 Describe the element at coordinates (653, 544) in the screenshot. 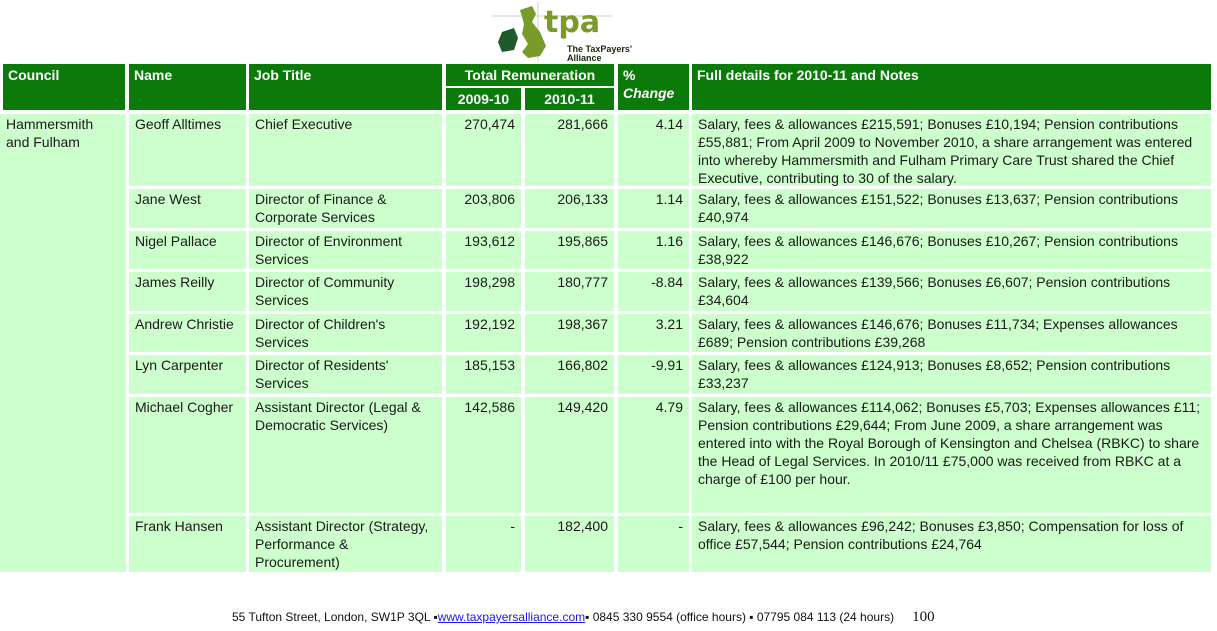

I see `cell-chg: -` at that location.